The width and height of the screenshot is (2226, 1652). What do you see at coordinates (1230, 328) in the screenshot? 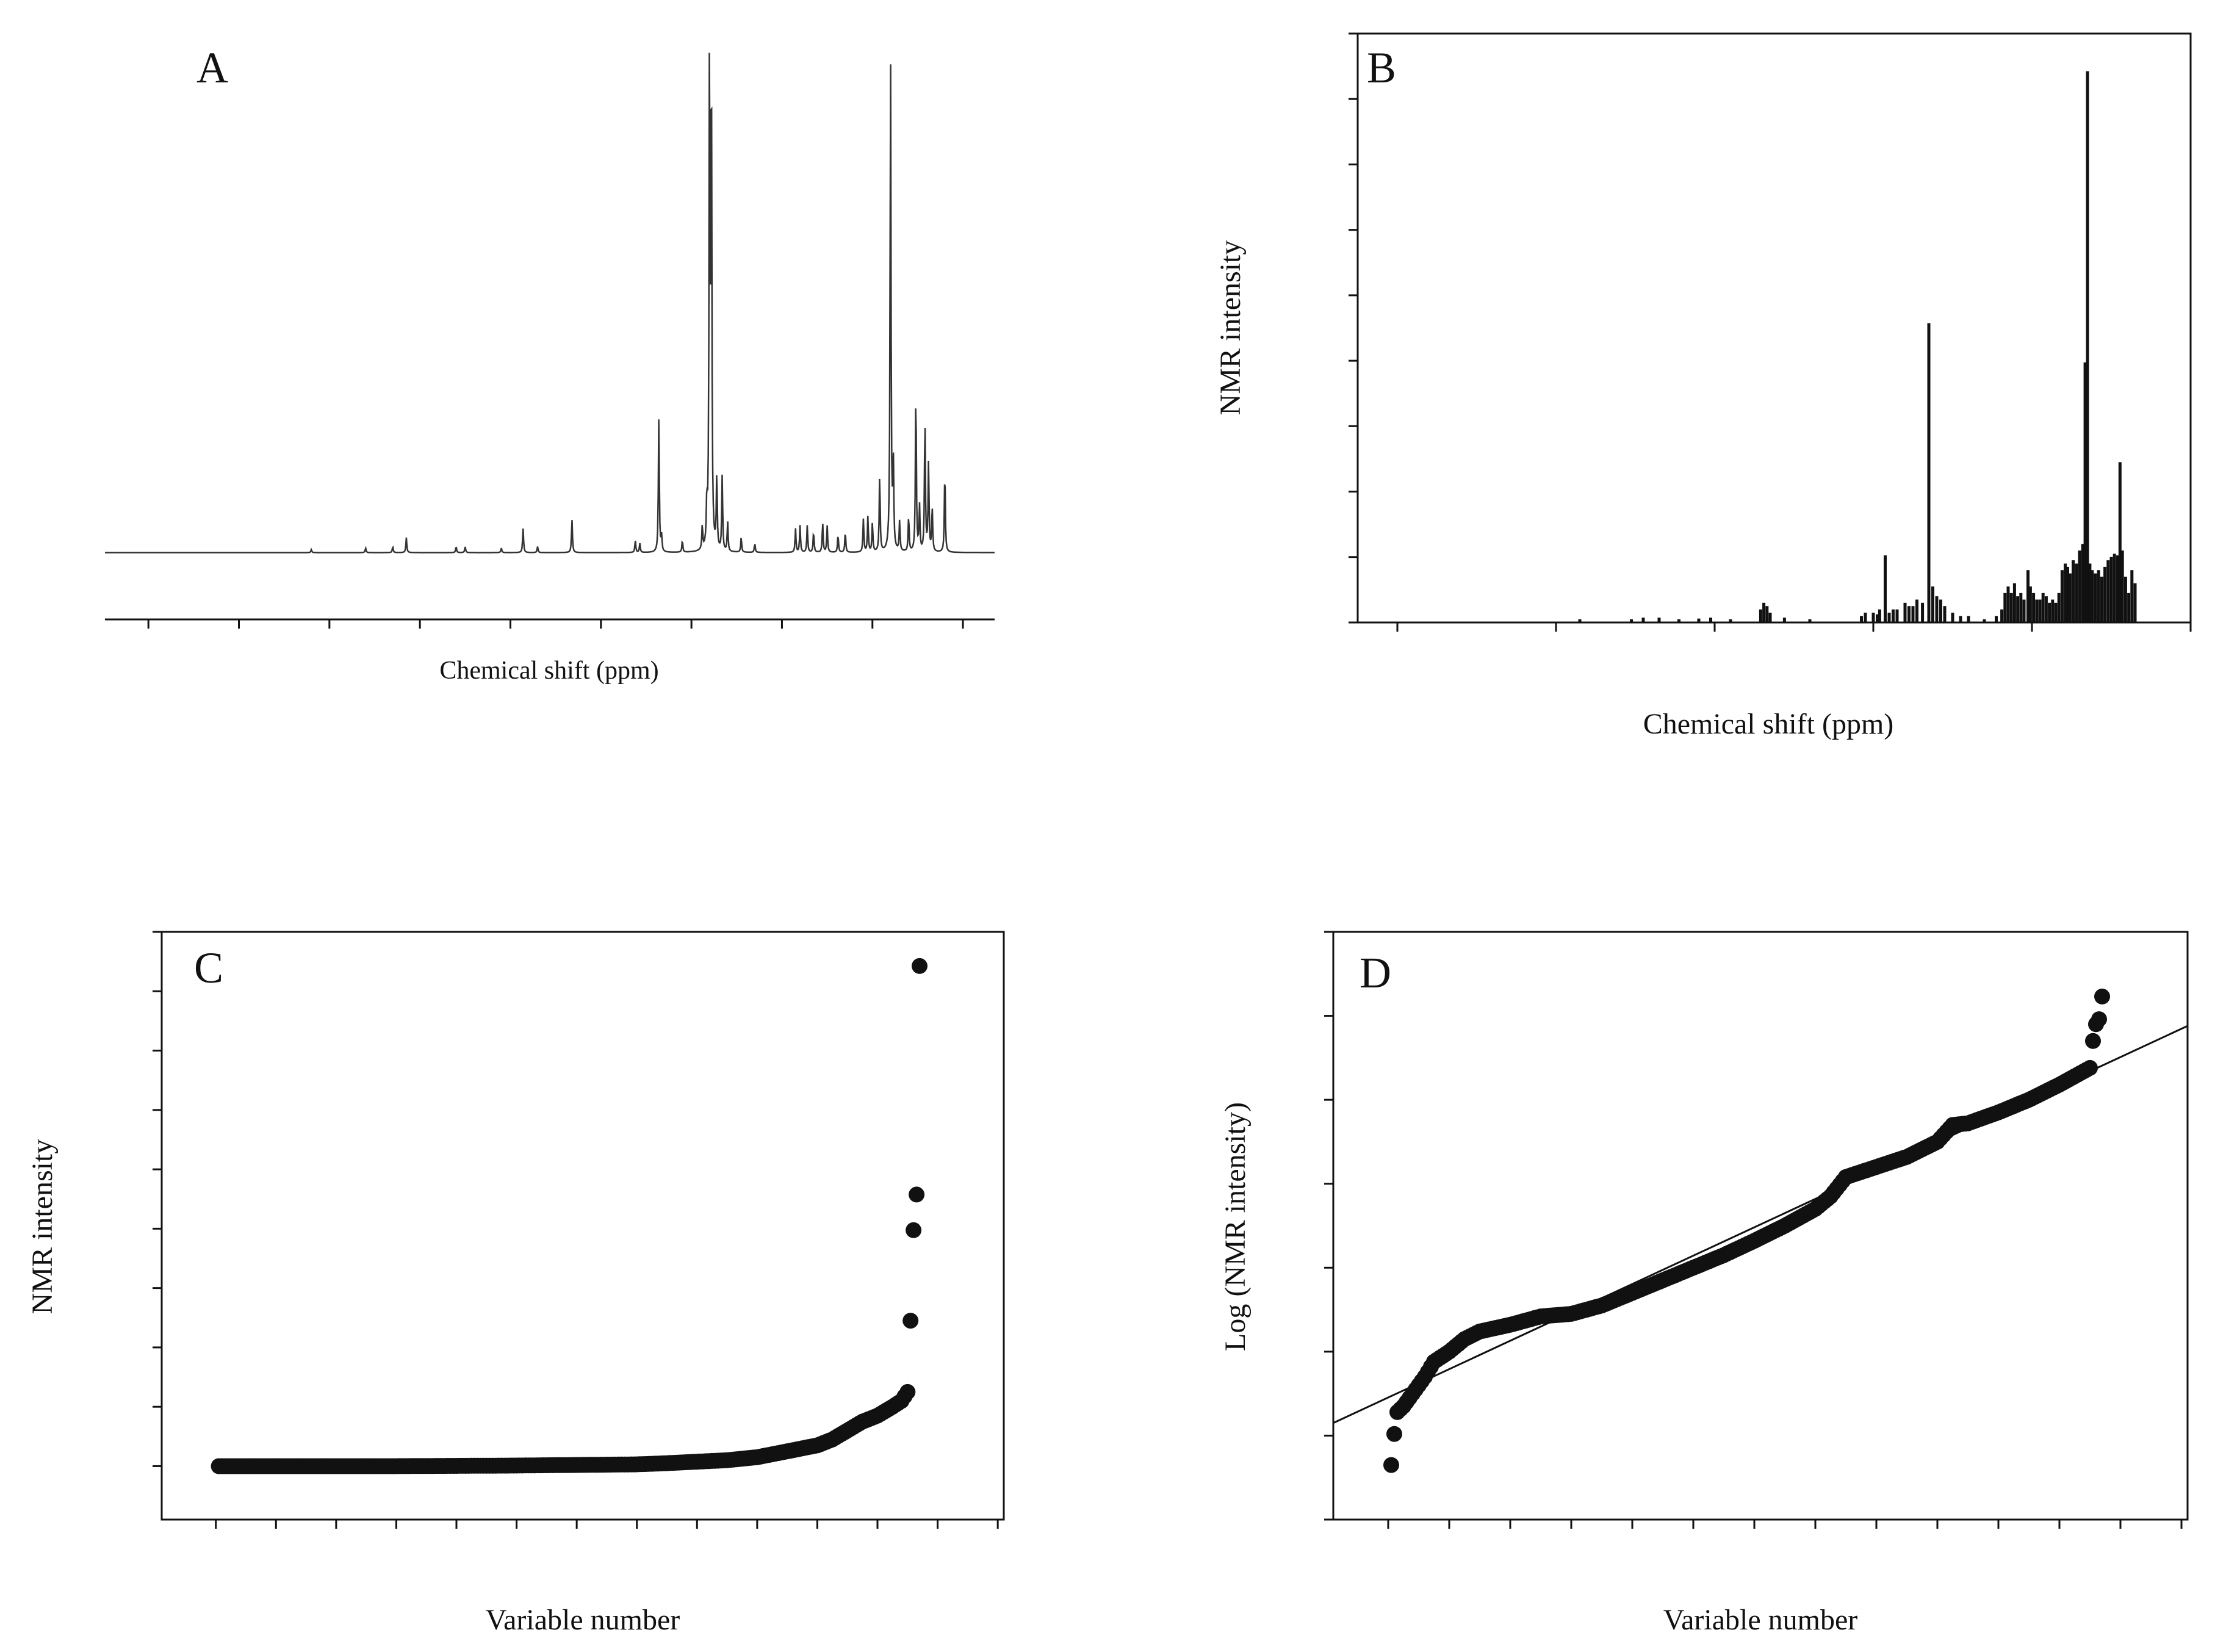
I see `panel-b-y-axis-label: NMR intensity` at bounding box center [1230, 328].